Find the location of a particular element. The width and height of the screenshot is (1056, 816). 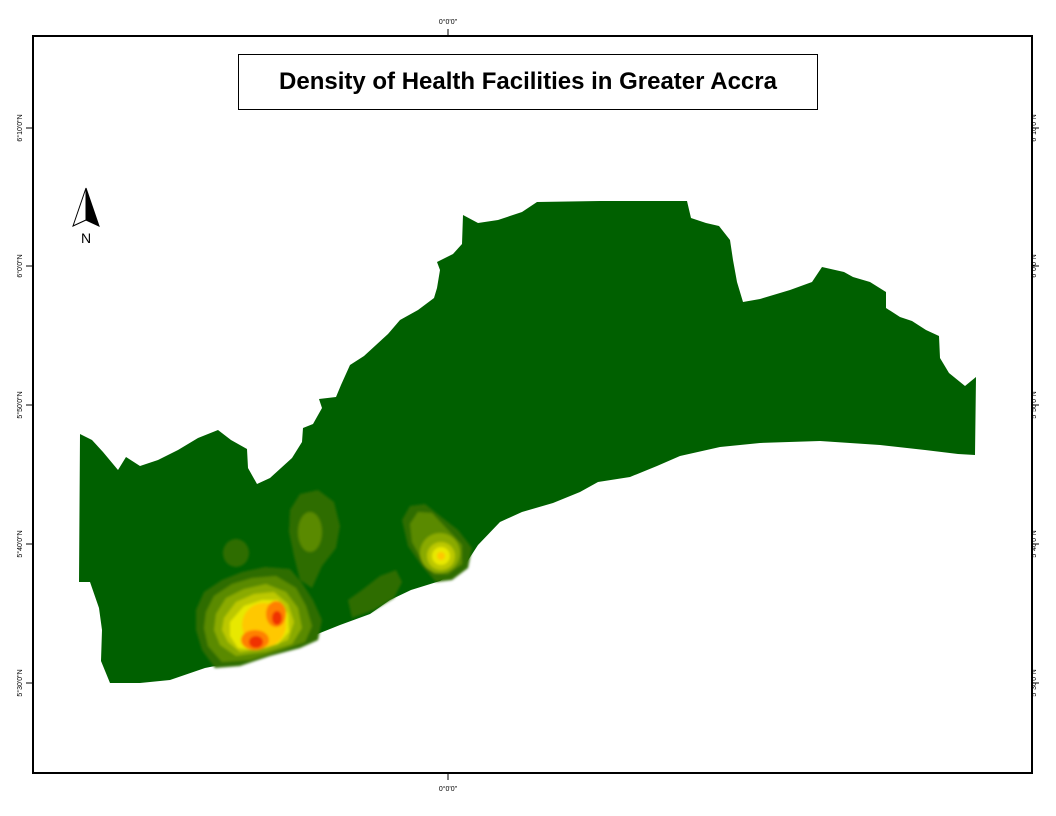

hotspot-middle is located at coordinates (375, 594).